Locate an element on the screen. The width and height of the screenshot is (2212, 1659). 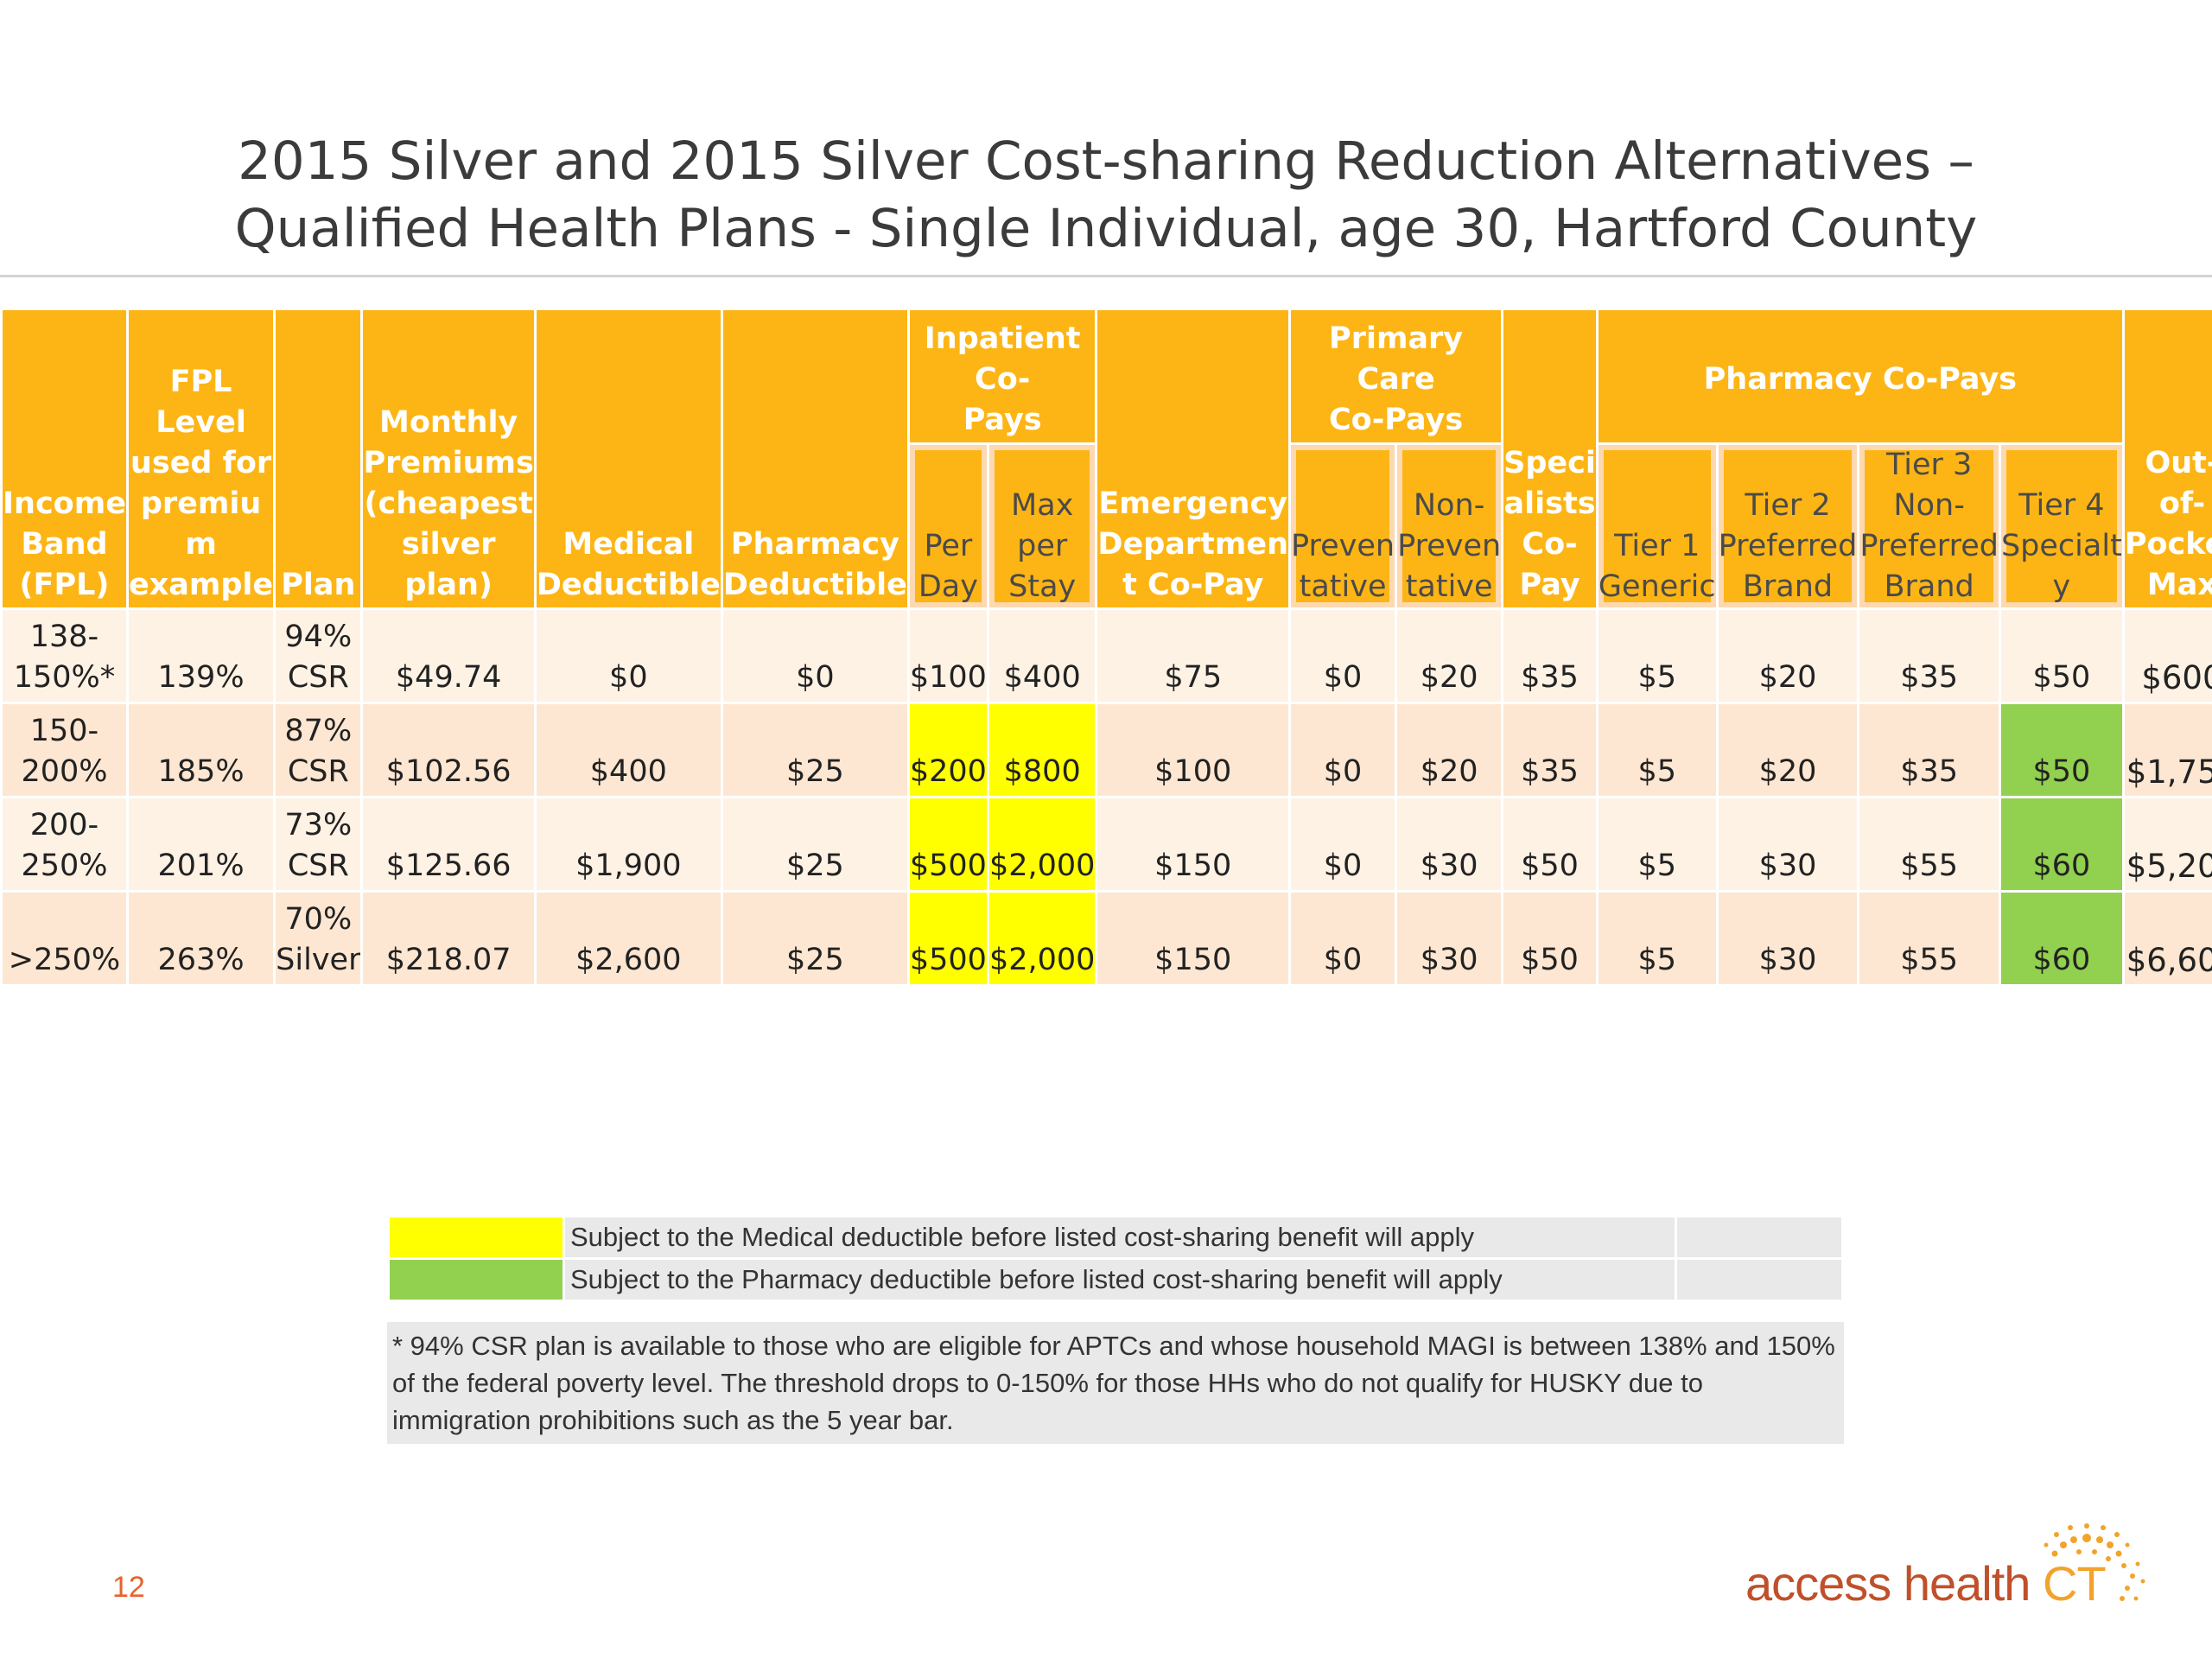
cell-income-band: 138- 150%* is located at coordinates (64, 655).